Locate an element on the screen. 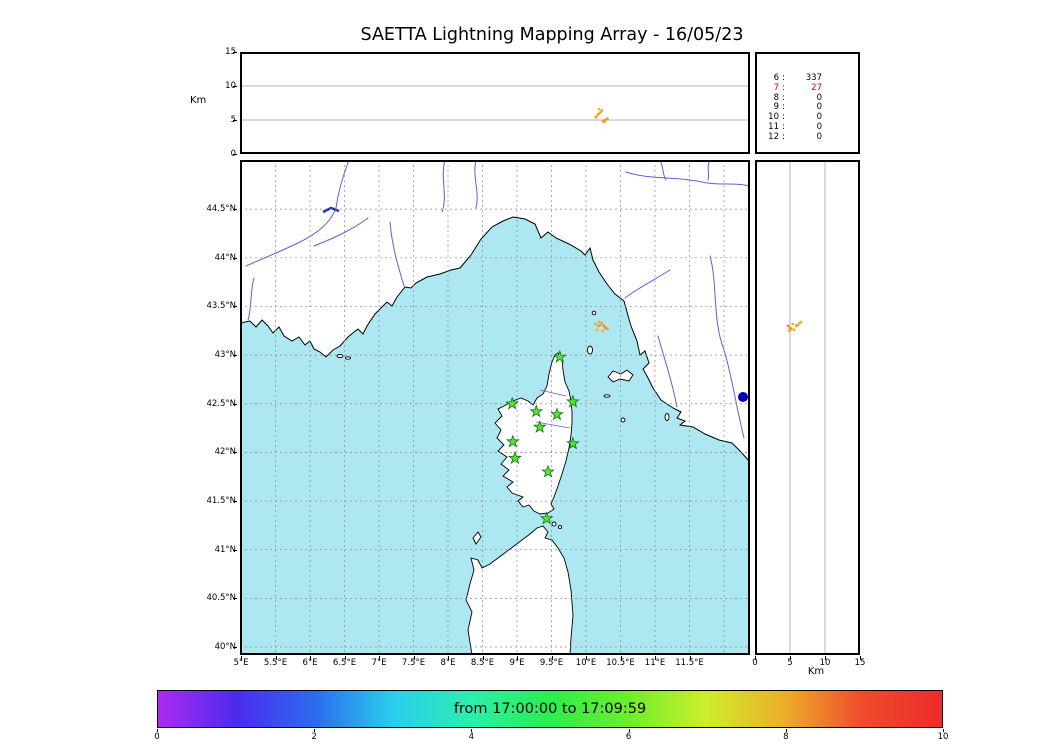 The height and width of the screenshot is (750, 1050). station-count-row: 9: 0 is located at coordinates (807, 108).